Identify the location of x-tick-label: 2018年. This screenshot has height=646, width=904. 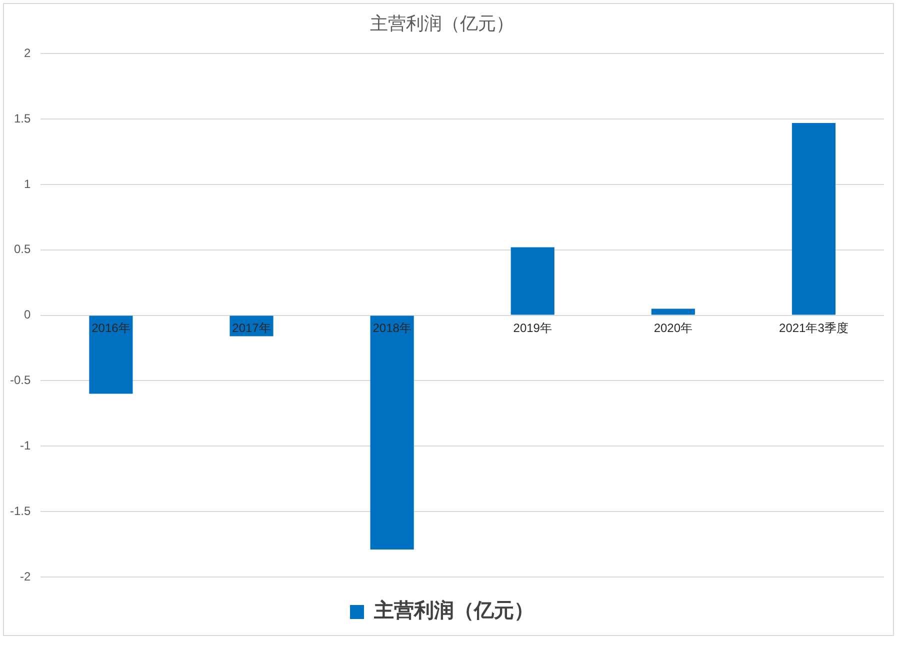
(392, 327).